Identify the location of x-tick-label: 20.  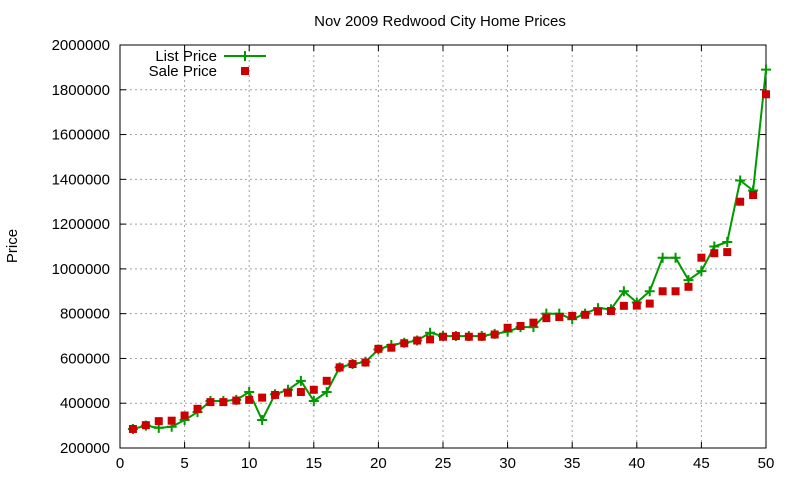
(378, 463).